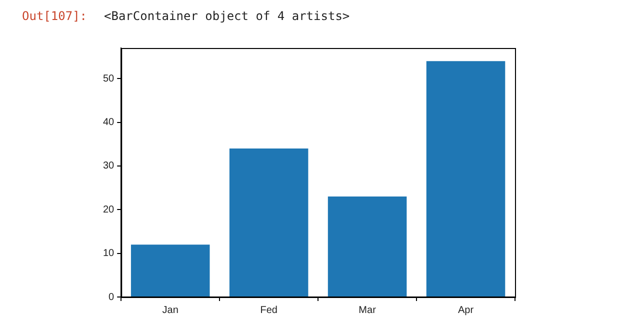 The image size is (627, 327). What do you see at coordinates (109, 254) in the screenshot?
I see `y-tick-label: 10` at bounding box center [109, 254].